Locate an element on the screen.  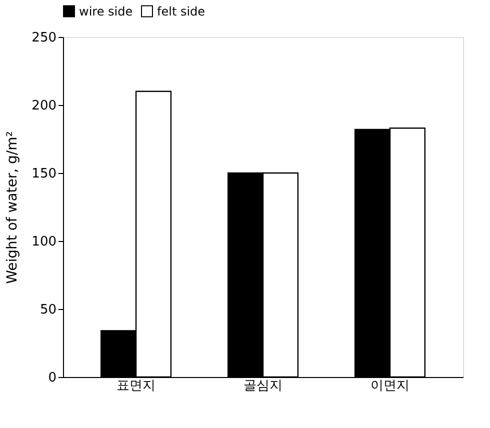
y-tick-label: 0 is located at coordinates (52, 378).